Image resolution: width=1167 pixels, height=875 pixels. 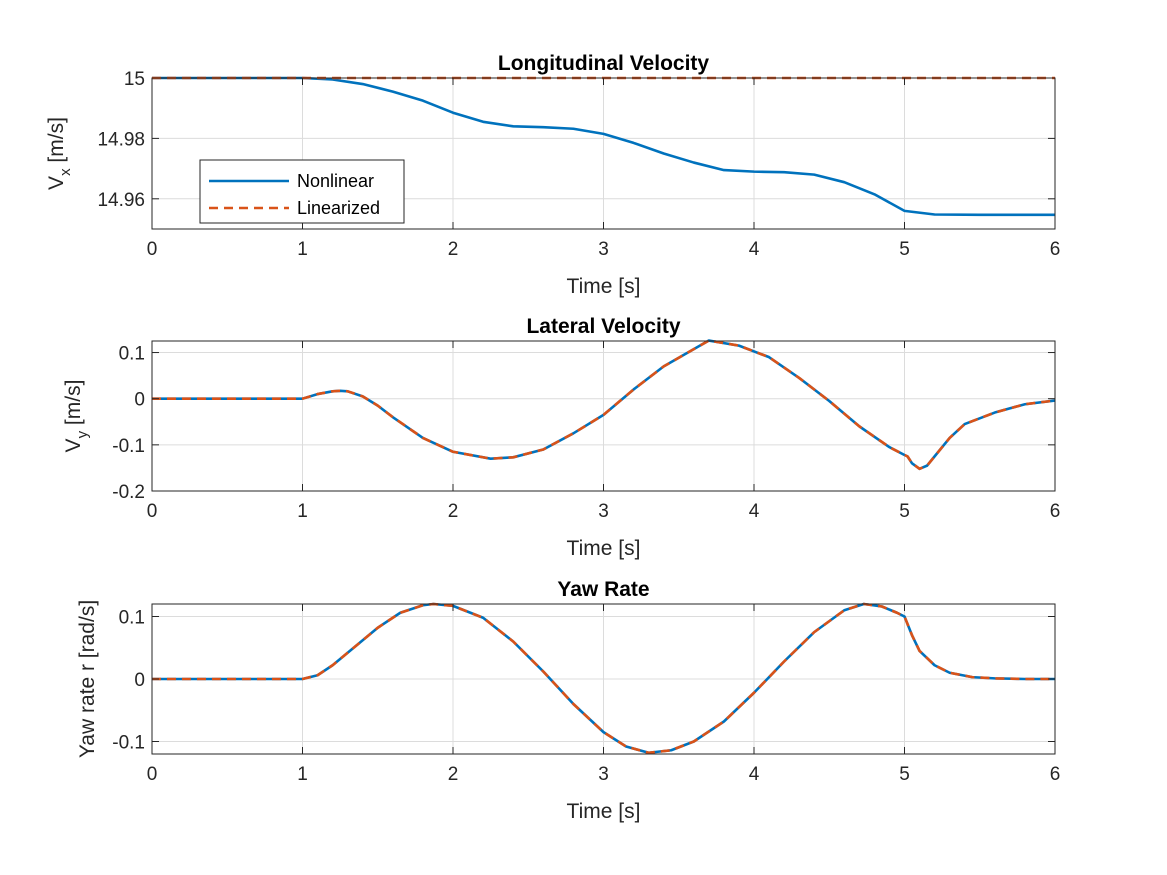 I want to click on series-line-nonlinear, so click(x=603, y=146).